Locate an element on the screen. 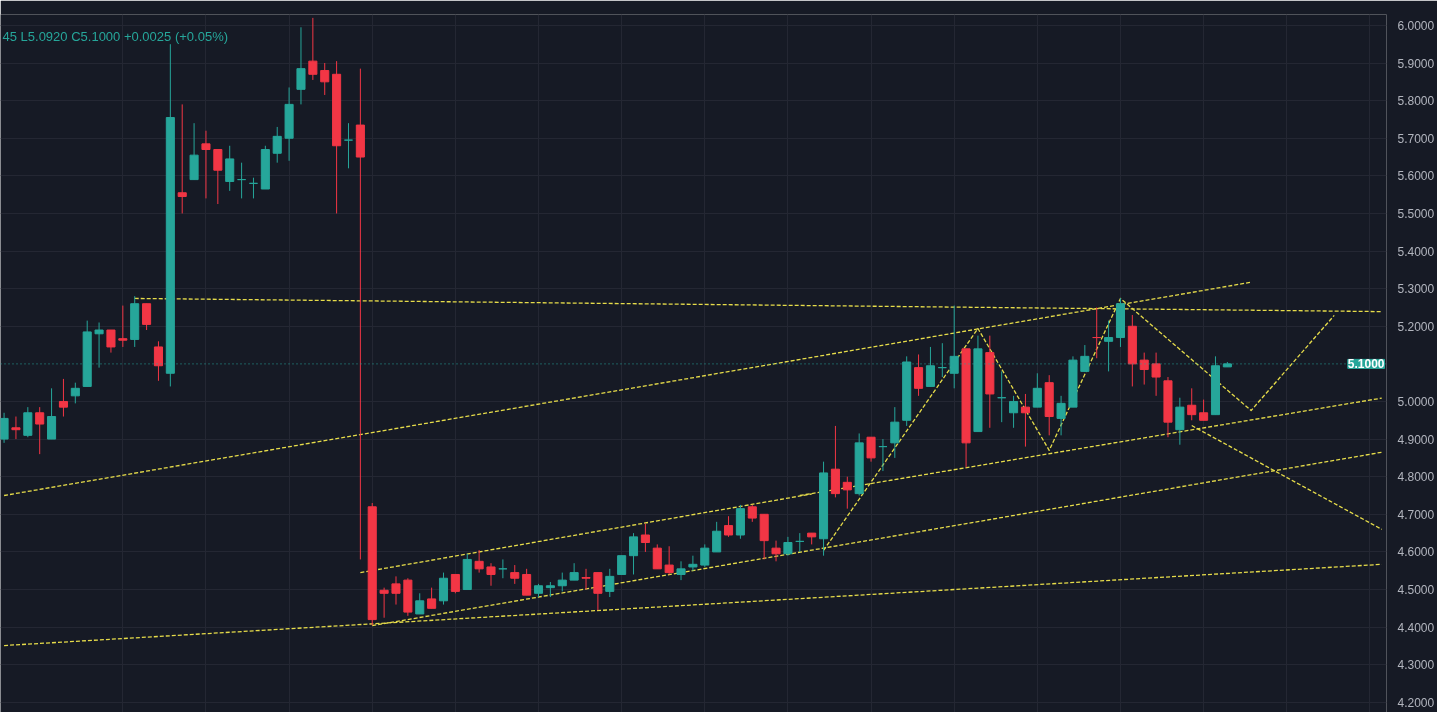  y-tick-label: 4.9000 is located at coordinates (1416, 439).